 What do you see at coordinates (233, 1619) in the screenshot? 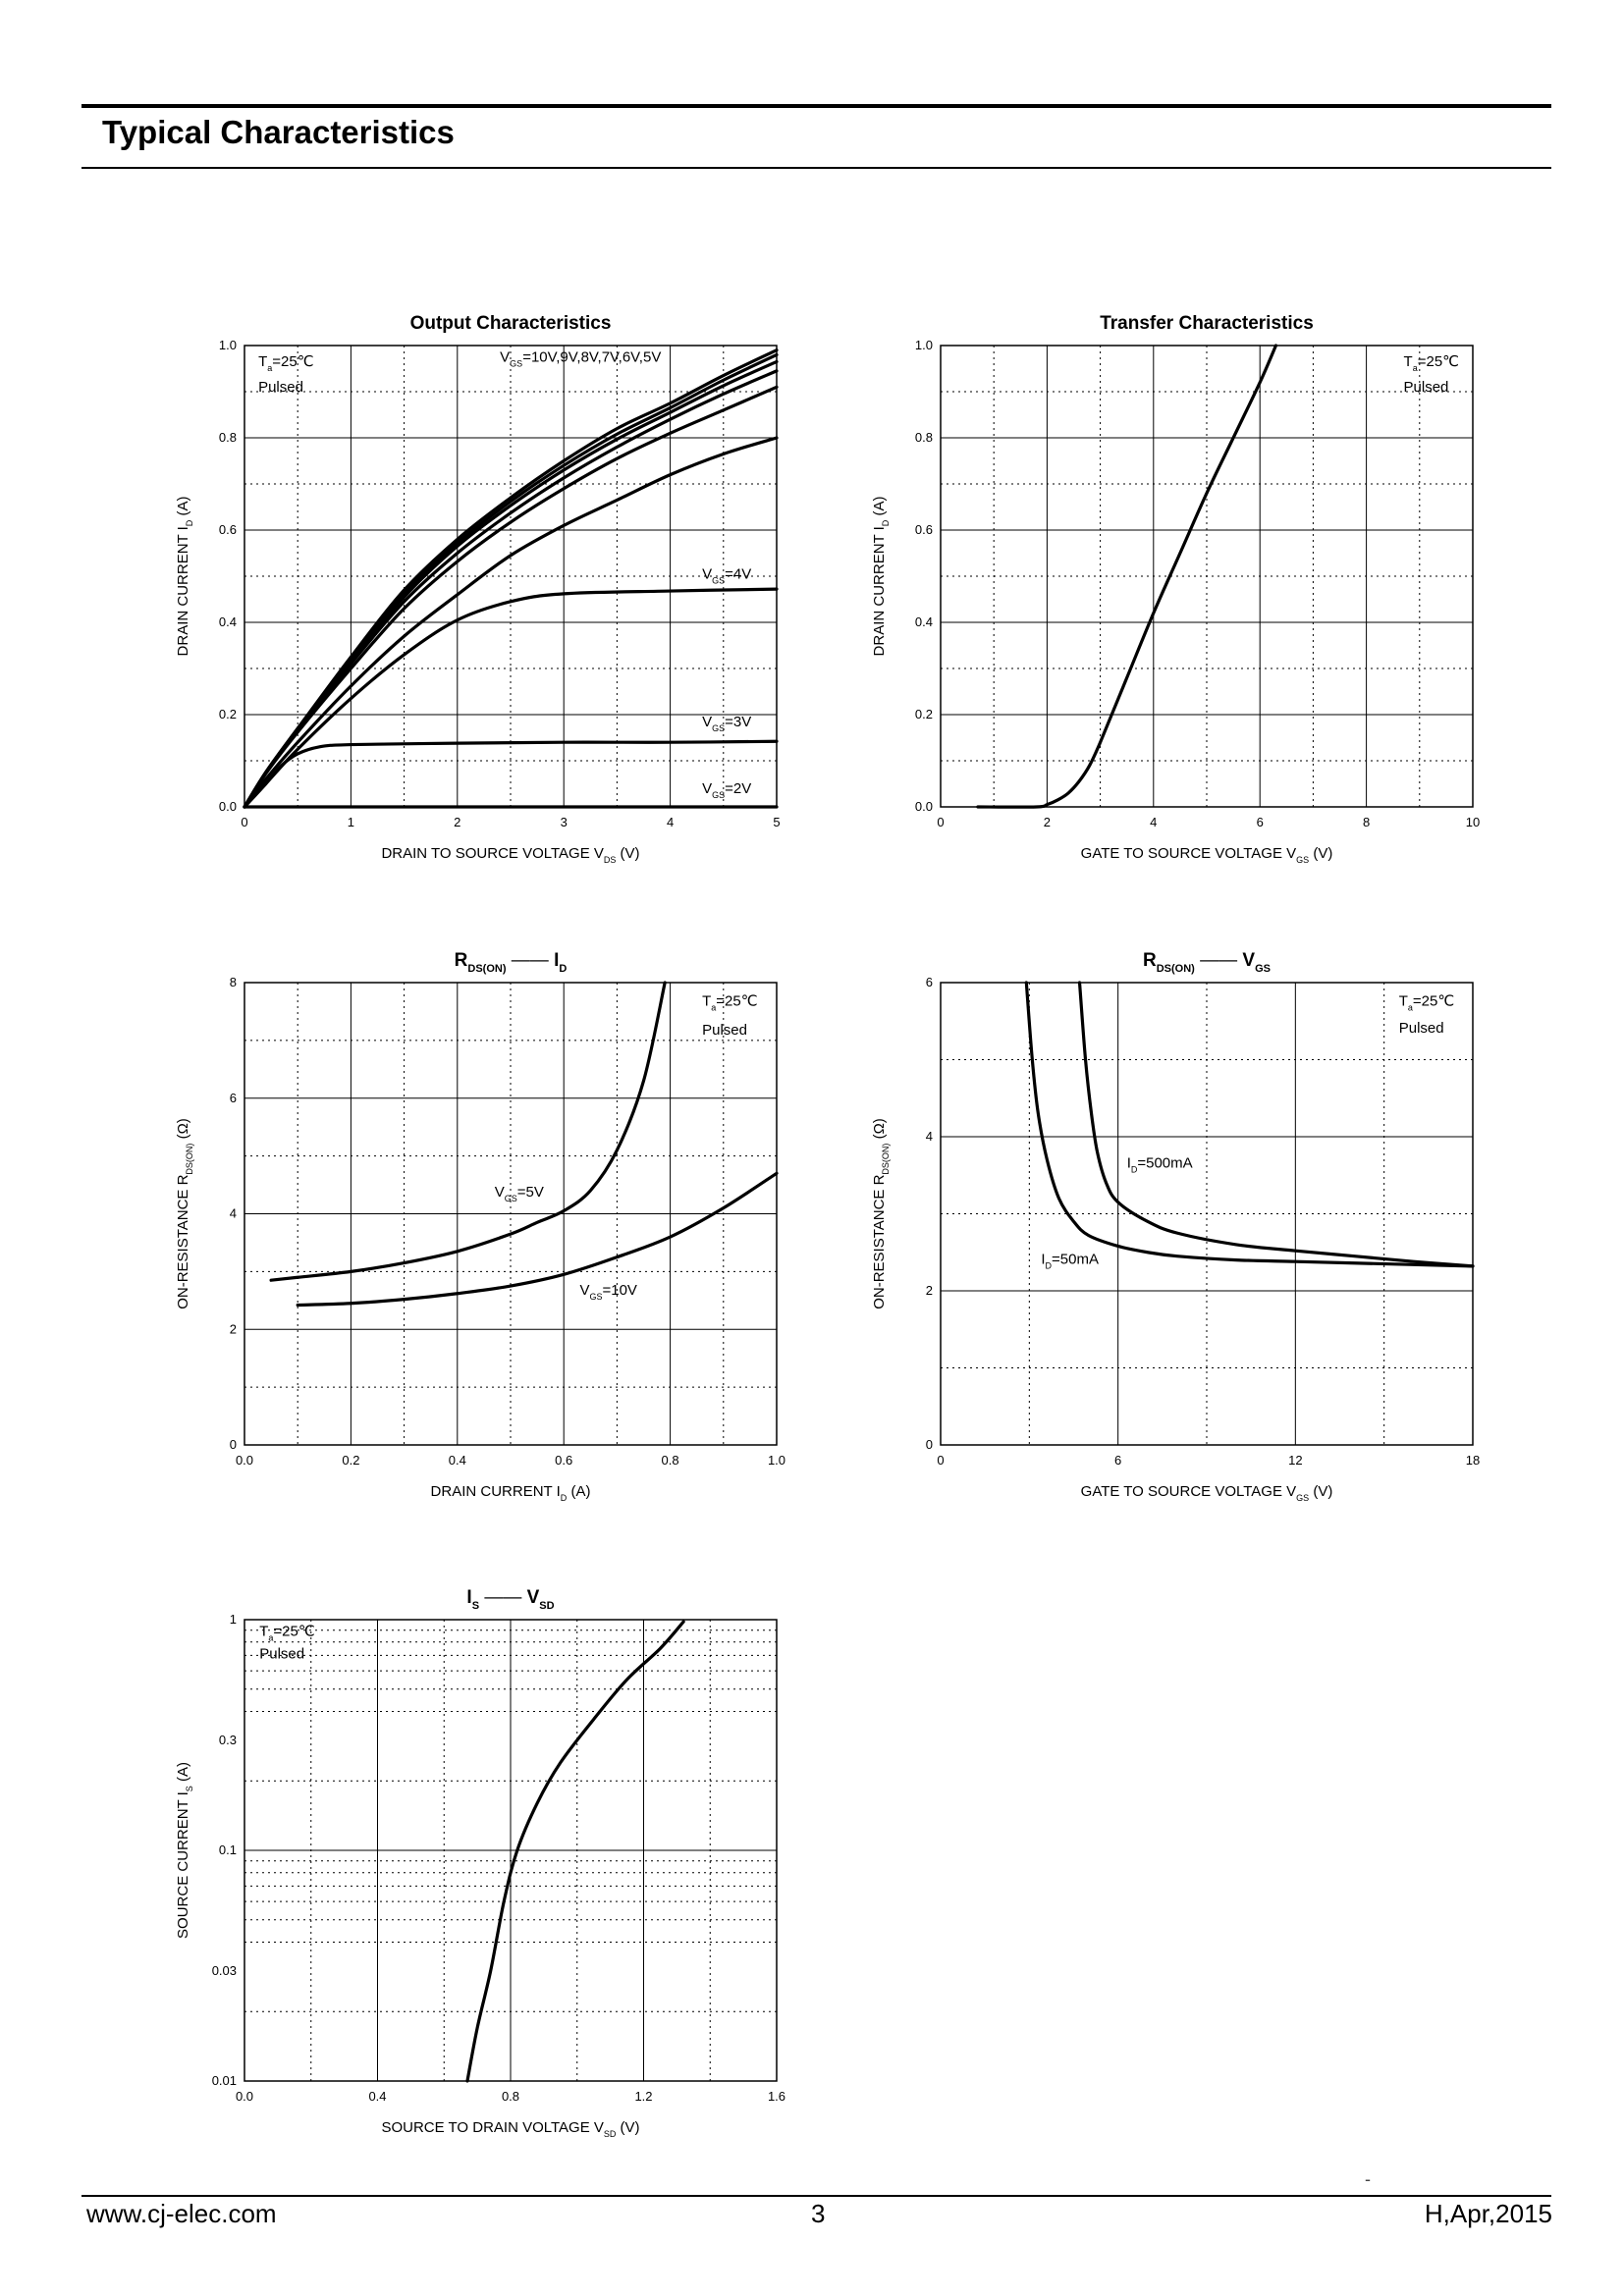
I see `y-tick-label: 1` at bounding box center [233, 1619].